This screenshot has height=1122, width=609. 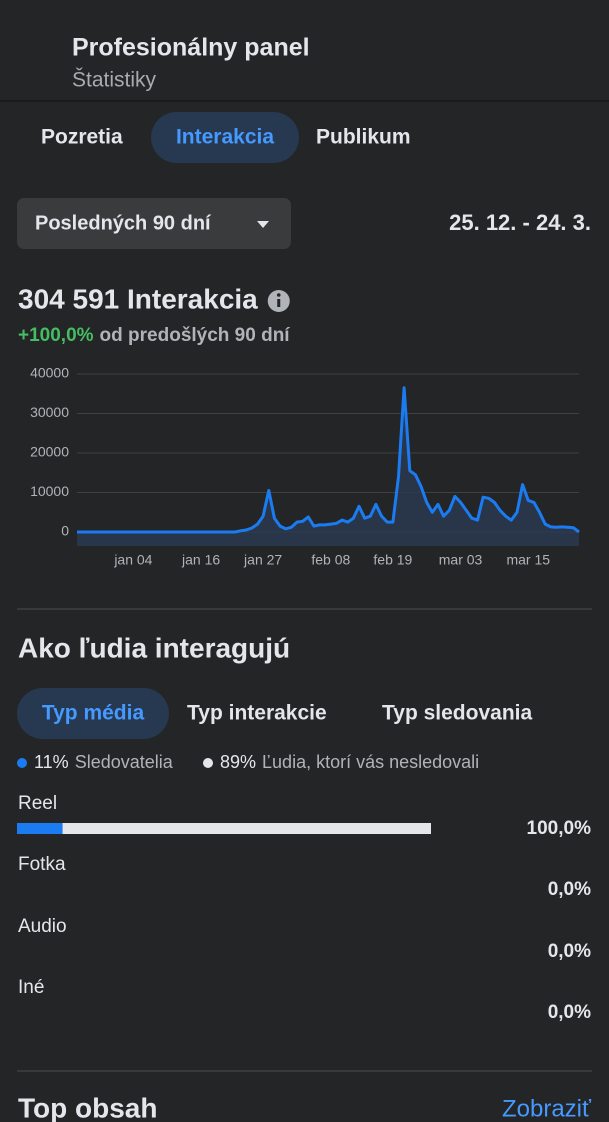 I want to click on legend-name: Sledovatelia, so click(x=124, y=762).